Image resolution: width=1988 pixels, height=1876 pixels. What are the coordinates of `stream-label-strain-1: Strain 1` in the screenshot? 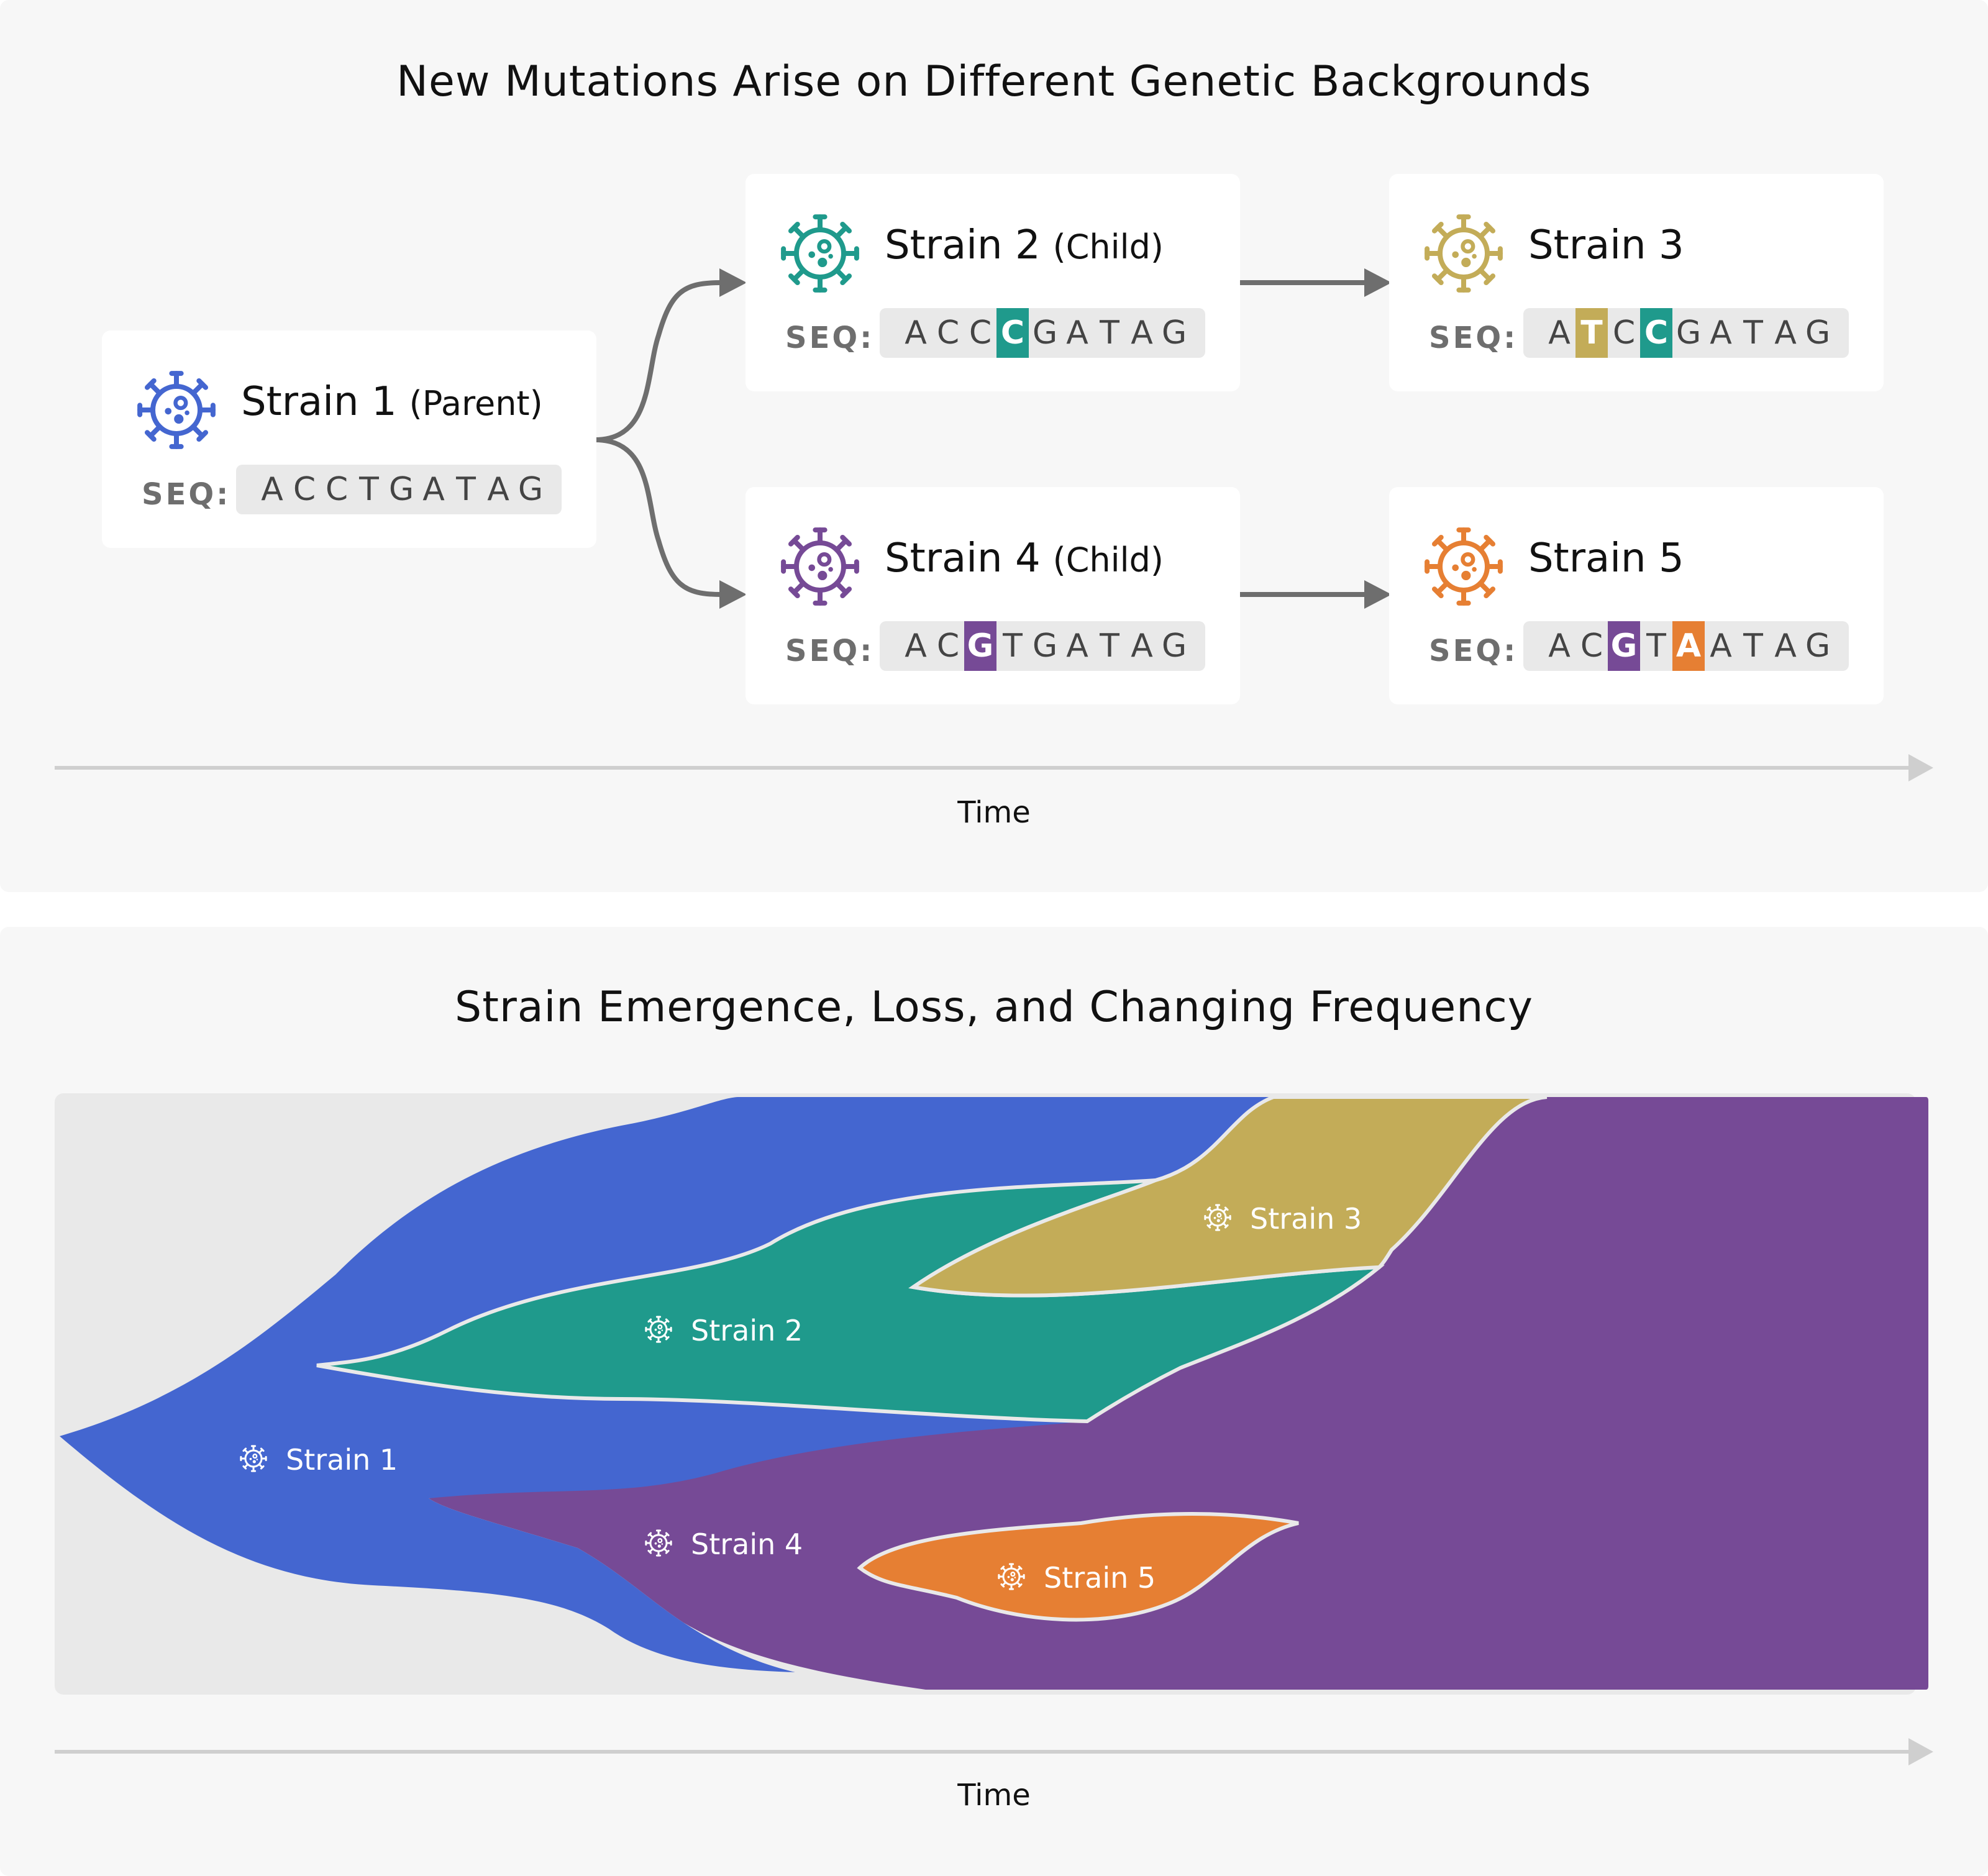 It's located at (319, 1460).